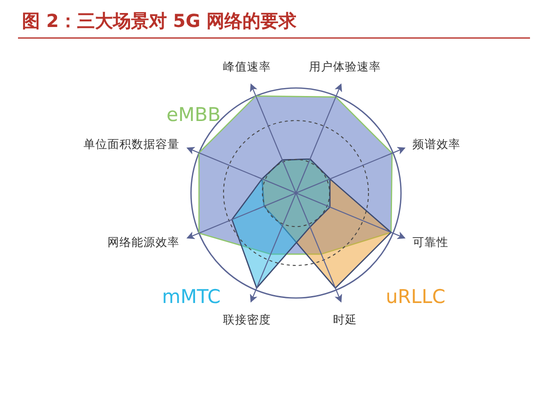 The image size is (548, 405). What do you see at coordinates (191, 297) in the screenshot?
I see `series-label: mMTC` at bounding box center [191, 297].